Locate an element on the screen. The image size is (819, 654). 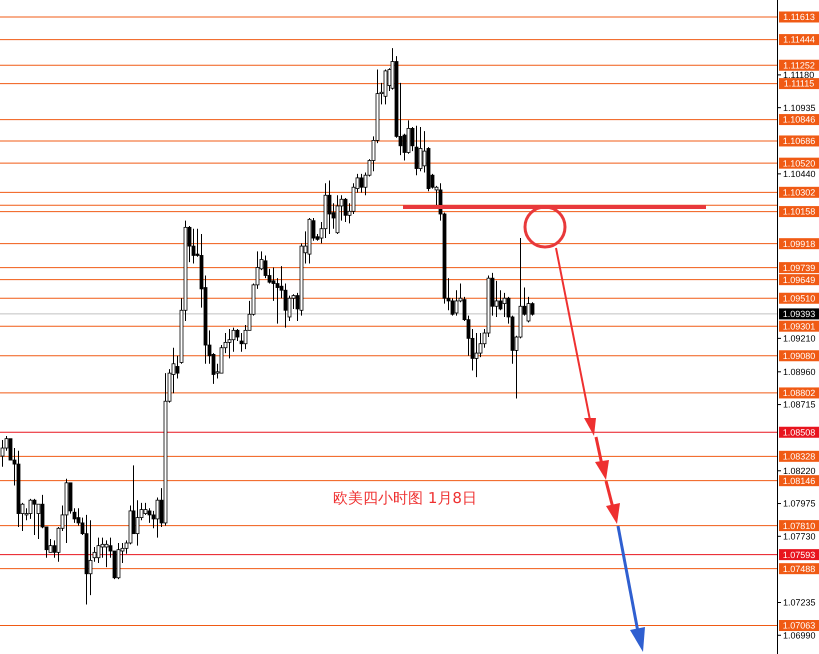
y-tick-label: 1.07975 is located at coordinates (799, 503).